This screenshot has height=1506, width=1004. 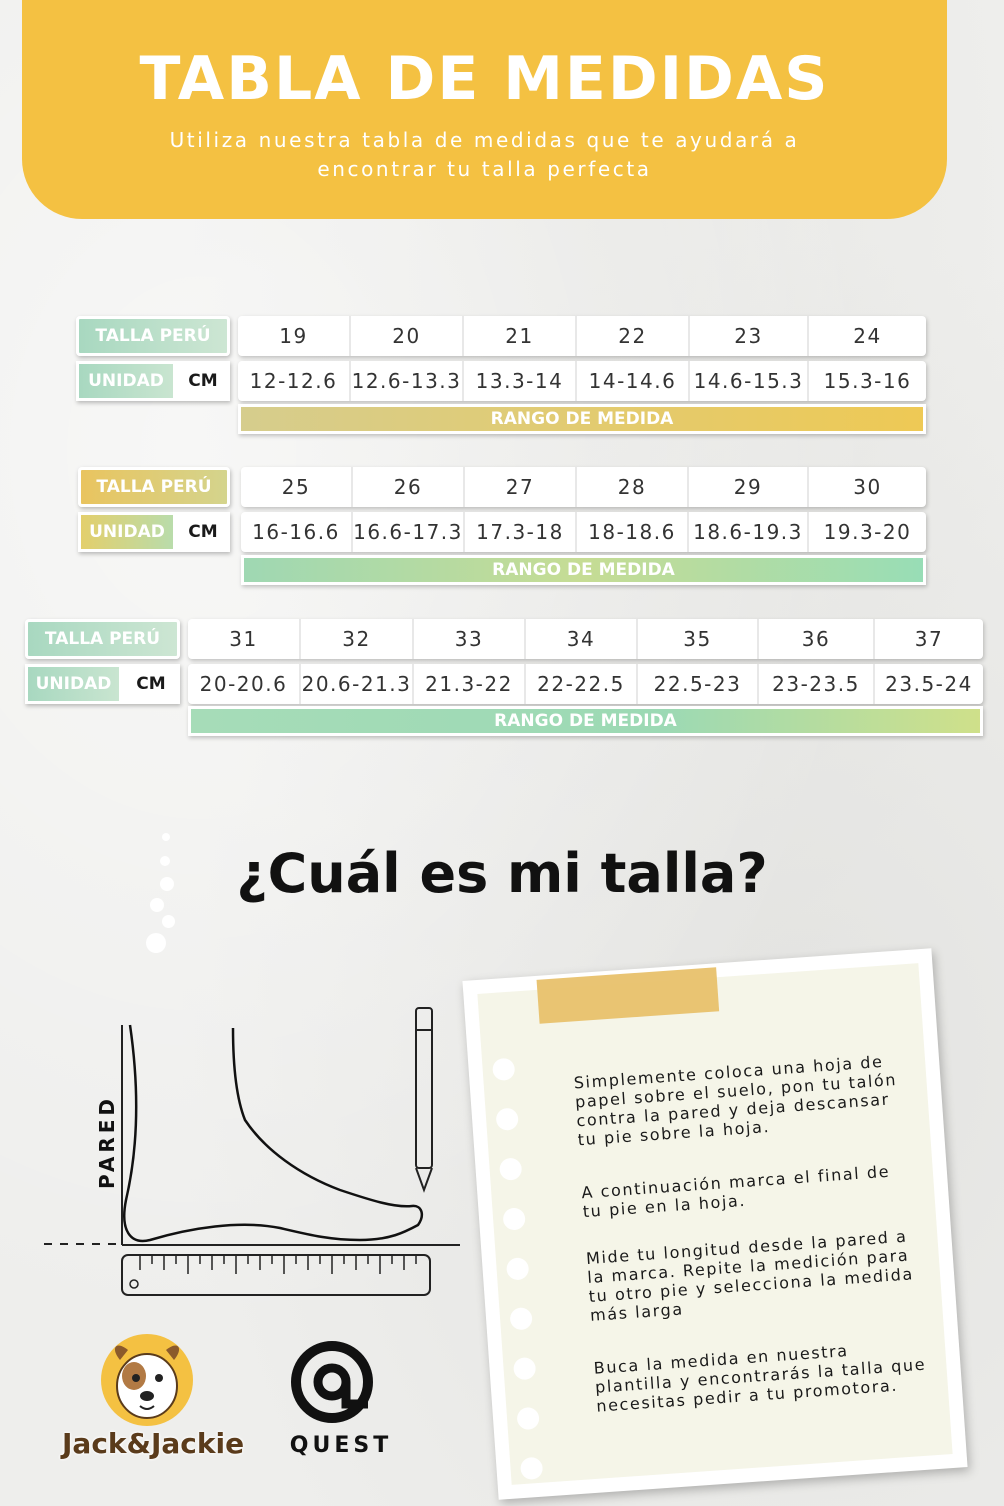 I want to click on size-cell: 19, so click(x=294, y=336).